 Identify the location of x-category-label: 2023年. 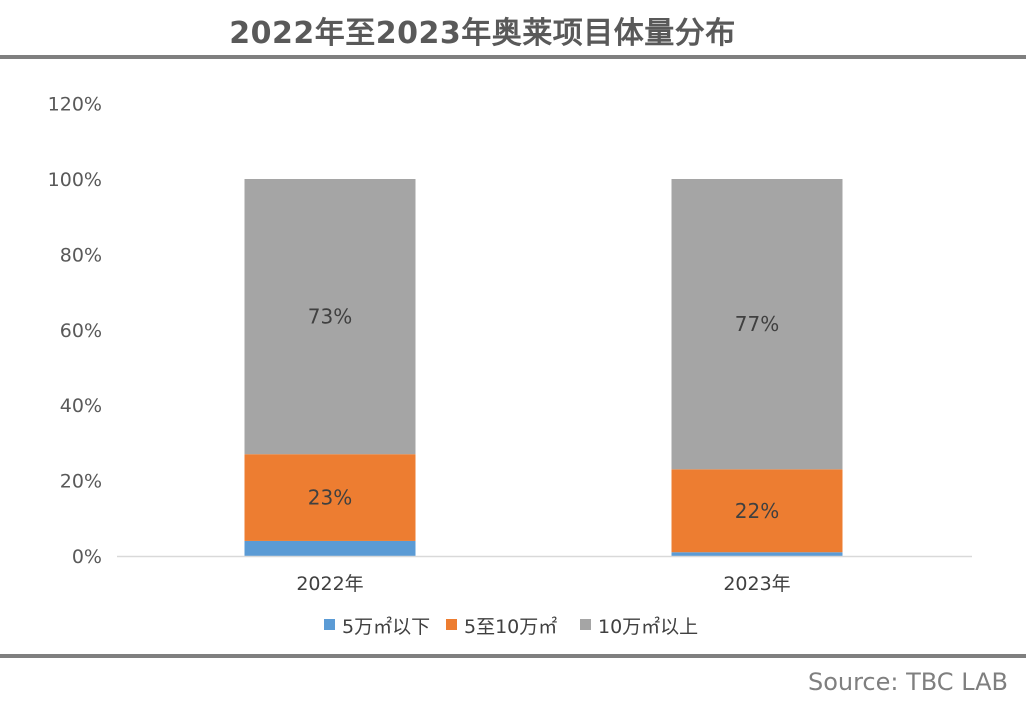
(756, 584).